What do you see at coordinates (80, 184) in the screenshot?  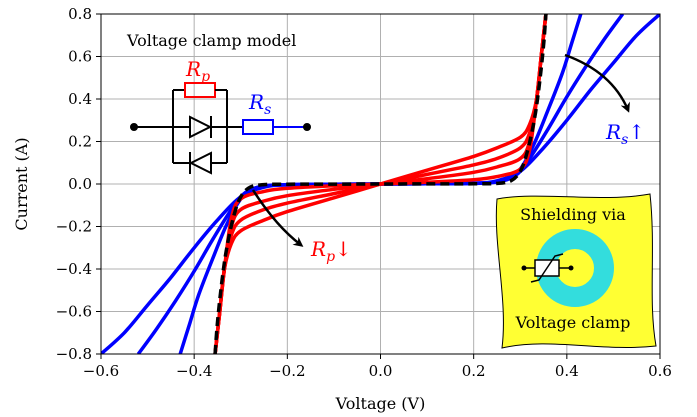 I see `y-tick-label: 0.0` at bounding box center [80, 184].